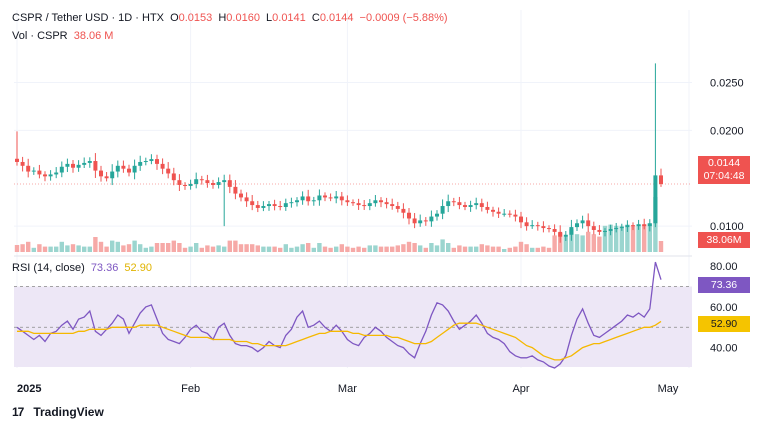 This screenshot has height=428, width=768. Describe the element at coordinates (724, 170) in the screenshot. I see `last-price-tag: 0.0144 07:04:48` at that location.